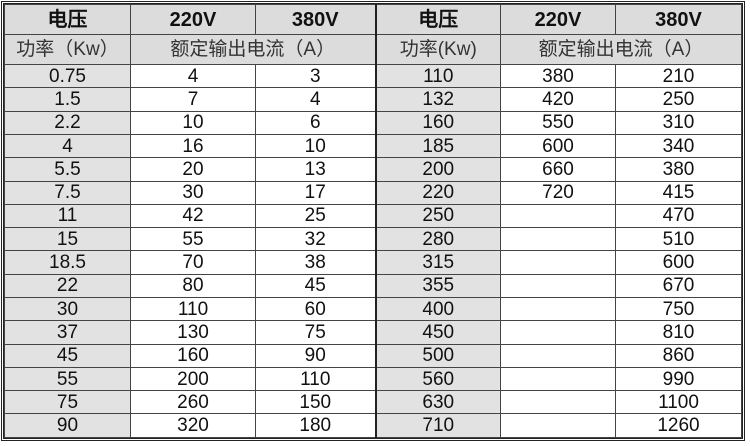  What do you see at coordinates (67, 425) in the screenshot?
I see `power-cell: 90` at bounding box center [67, 425].